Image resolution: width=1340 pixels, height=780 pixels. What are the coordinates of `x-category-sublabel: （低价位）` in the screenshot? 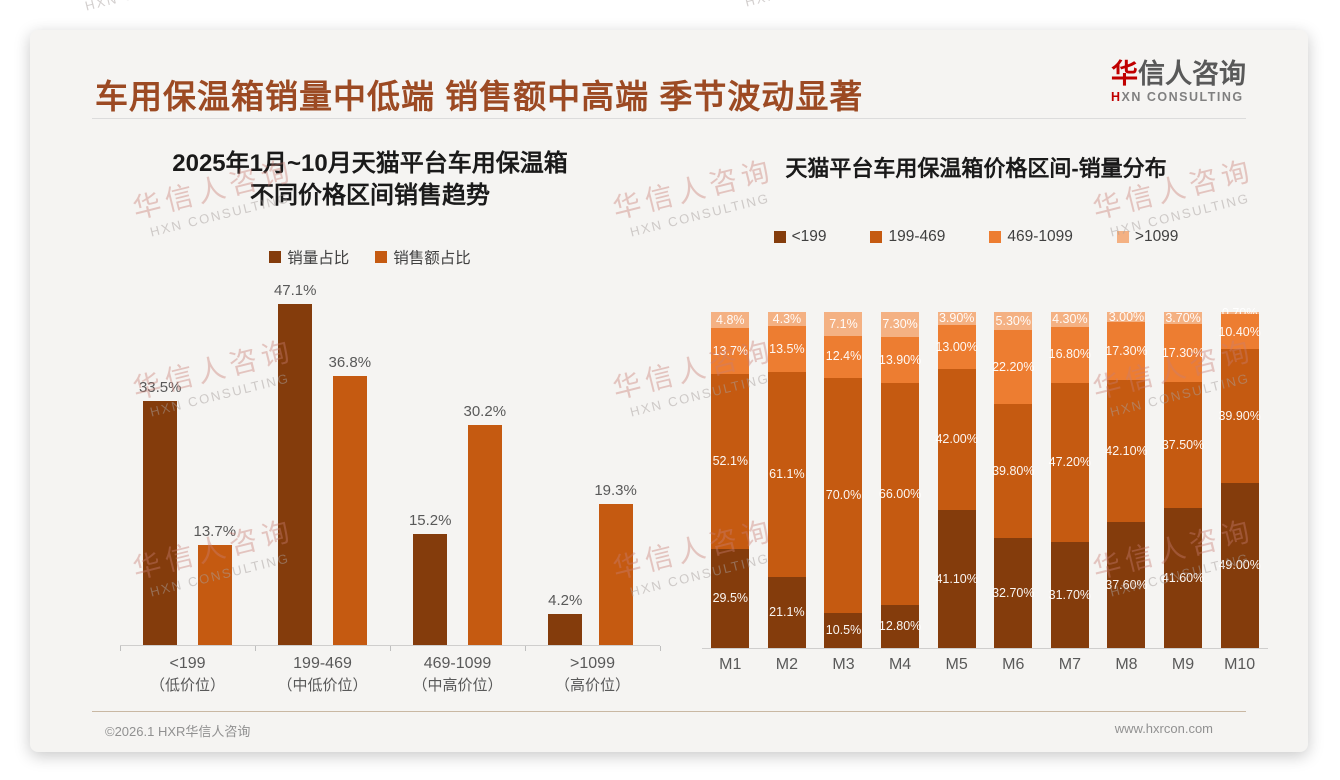 It's located at (187, 686).